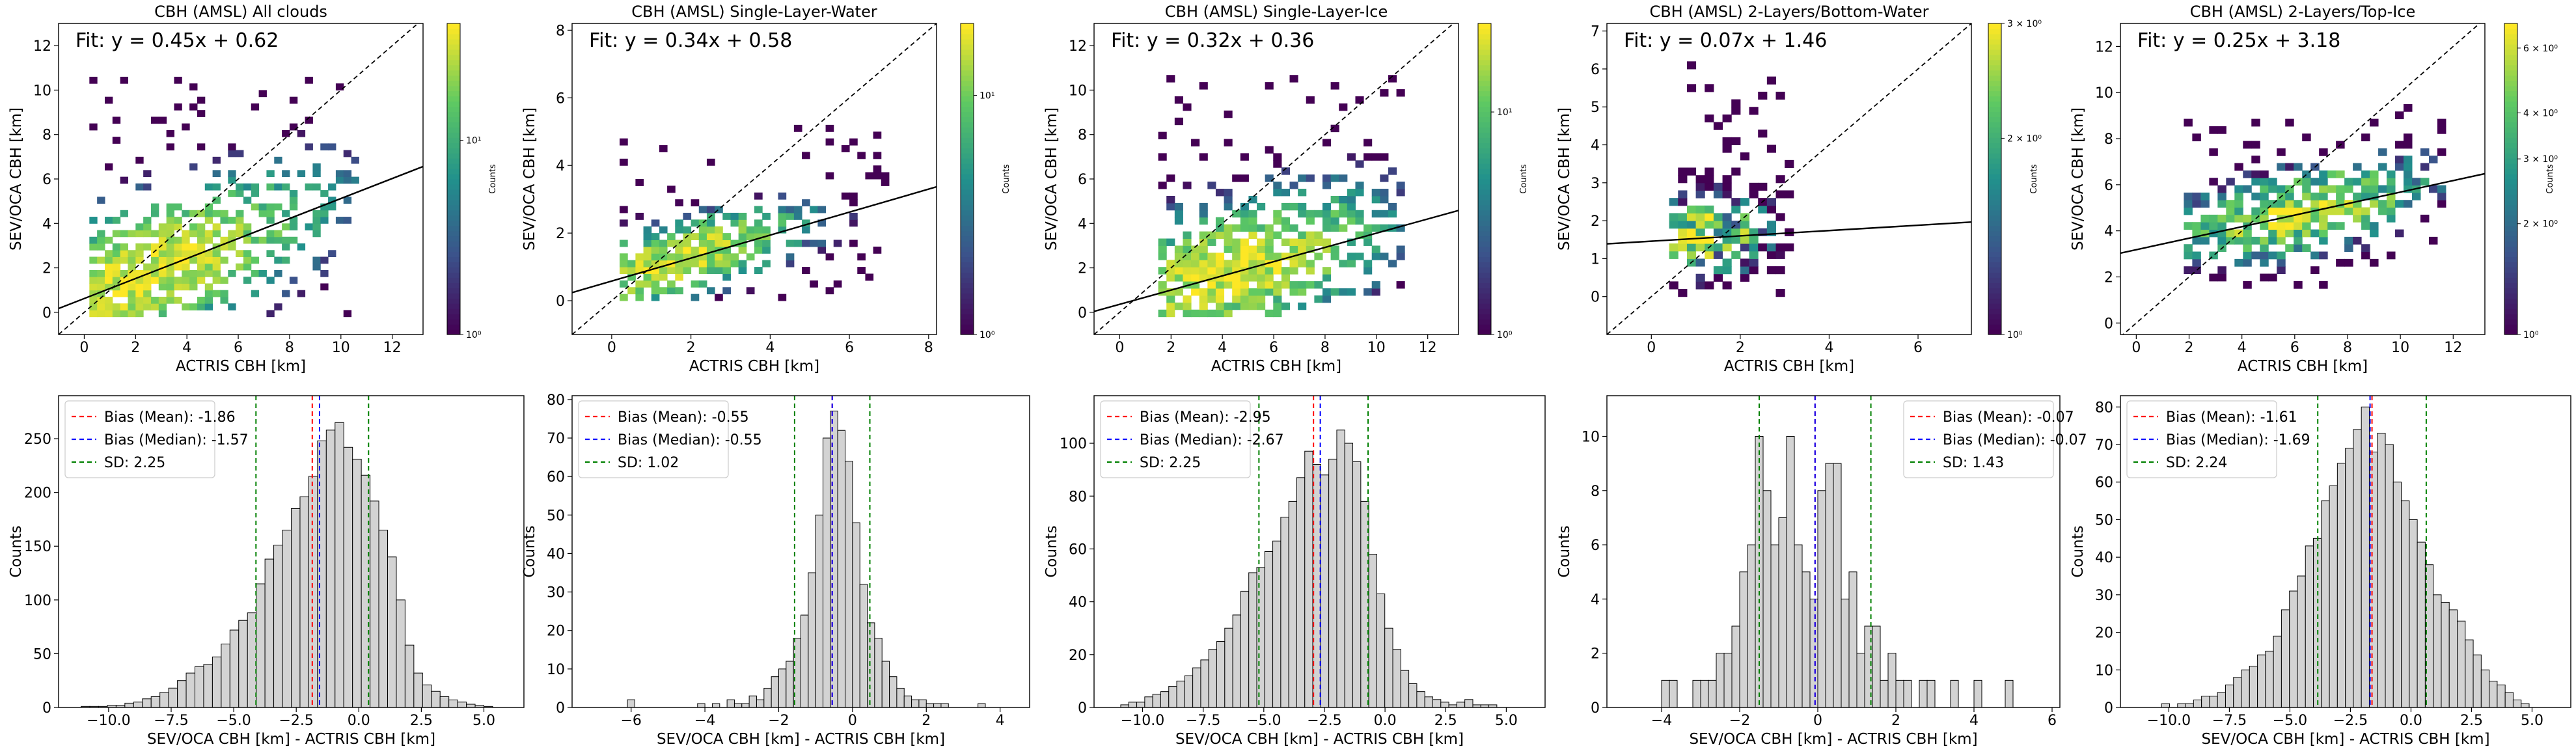 The width and height of the screenshot is (2576, 753). Describe the element at coordinates (239, 348) in the screenshot. I see `scatter-xtick-label-0-3: 6` at that location.